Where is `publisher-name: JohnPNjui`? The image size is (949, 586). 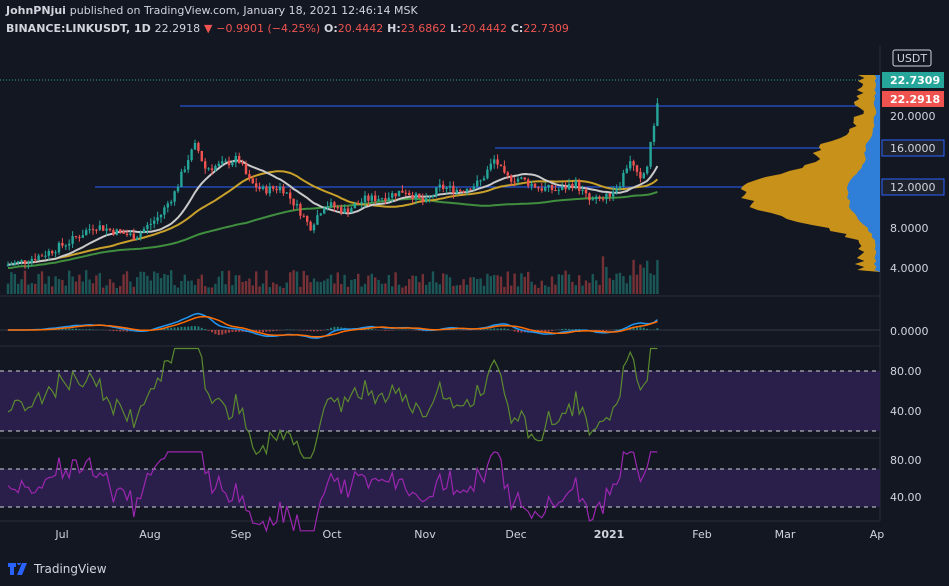 publisher-name: JohnPNjui is located at coordinates (36, 10).